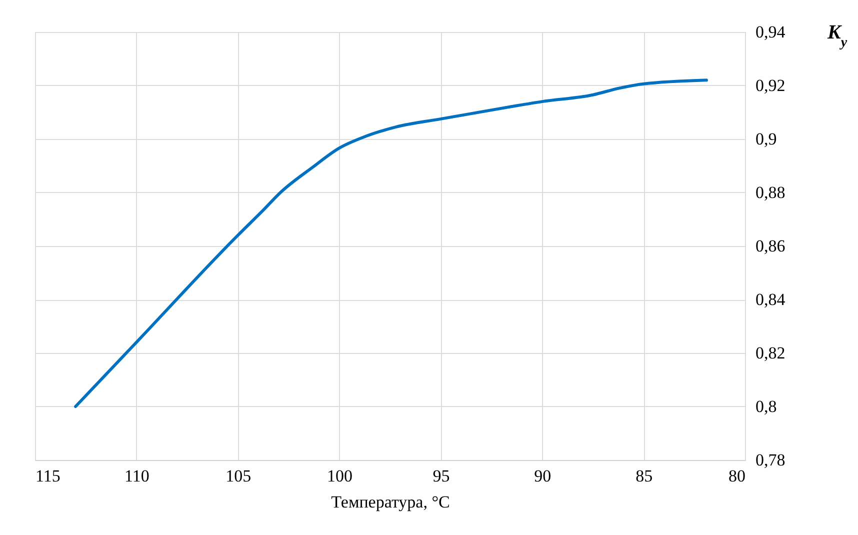 The image size is (858, 535). What do you see at coordinates (771, 299) in the screenshot?
I see `y-tick-label: 0,84` at bounding box center [771, 299].